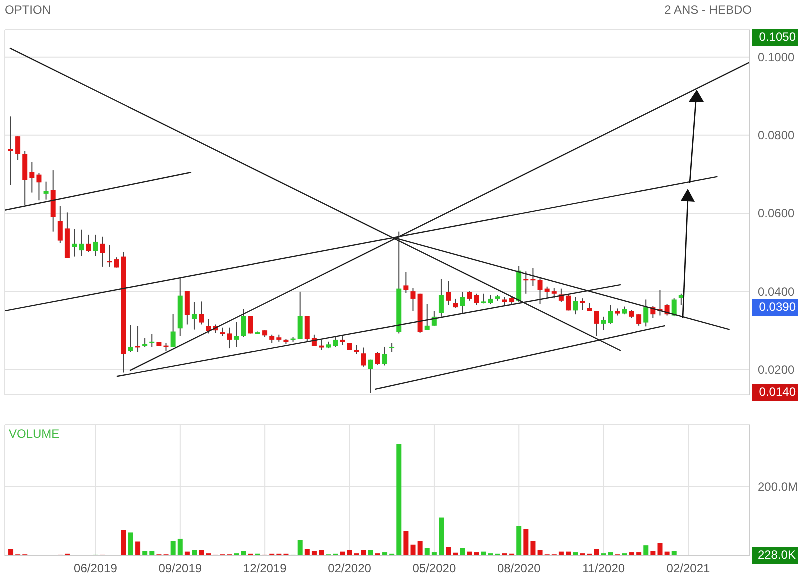 The height and width of the screenshot is (580, 800). Describe the element at coordinates (777, 291) in the screenshot. I see `y-tick-label: 0.0400` at that location.